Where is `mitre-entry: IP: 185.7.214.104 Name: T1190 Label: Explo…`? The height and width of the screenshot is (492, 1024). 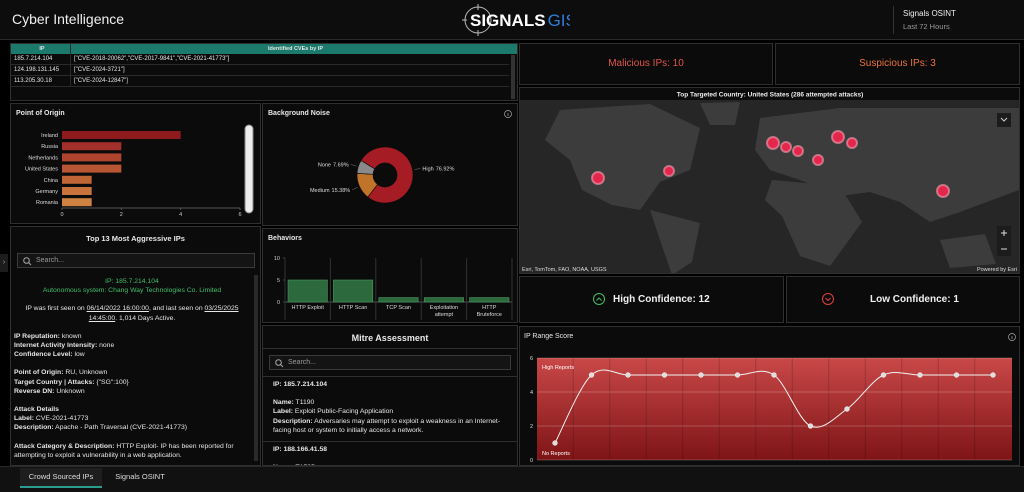 mitre-entry: IP: 185.7.214.104 Name: T1190 Label: Explo… is located at coordinates (390, 408).